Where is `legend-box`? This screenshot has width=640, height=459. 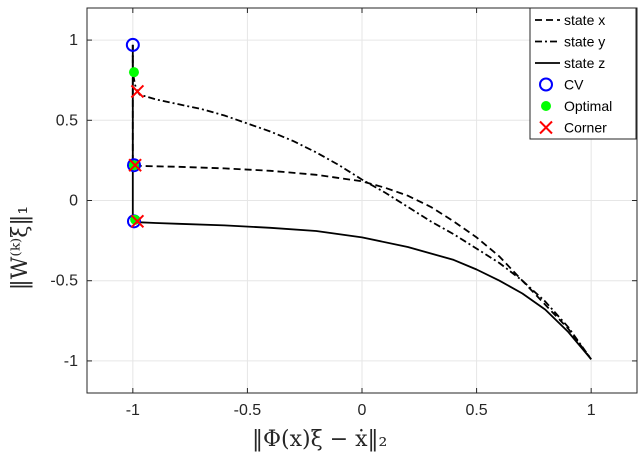
legend-box is located at coordinates (583, 73).